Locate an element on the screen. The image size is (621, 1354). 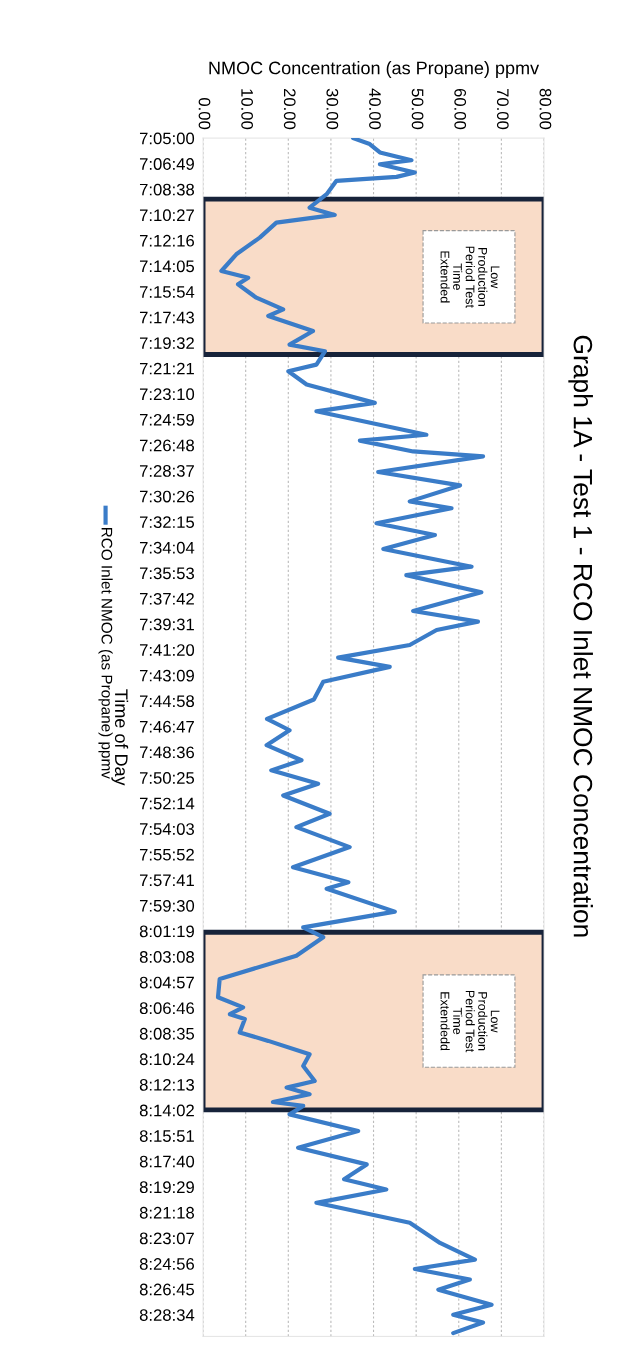
y-tick-label: 8:01:19 is located at coordinates (166, 931).